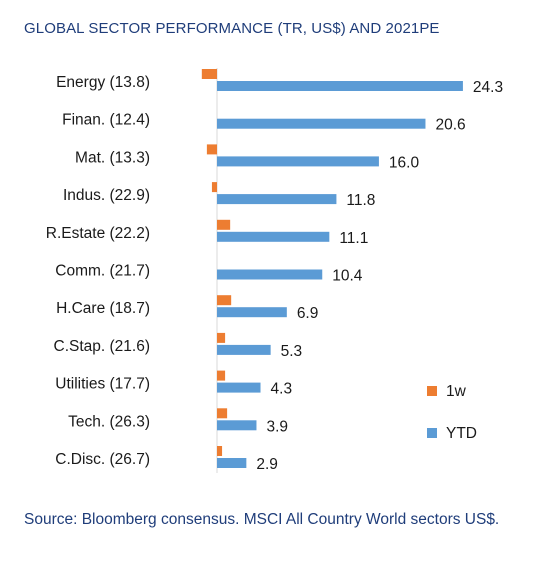 The width and height of the screenshot is (558, 575). I want to click on data-label-ytd: 3.9, so click(277, 426).